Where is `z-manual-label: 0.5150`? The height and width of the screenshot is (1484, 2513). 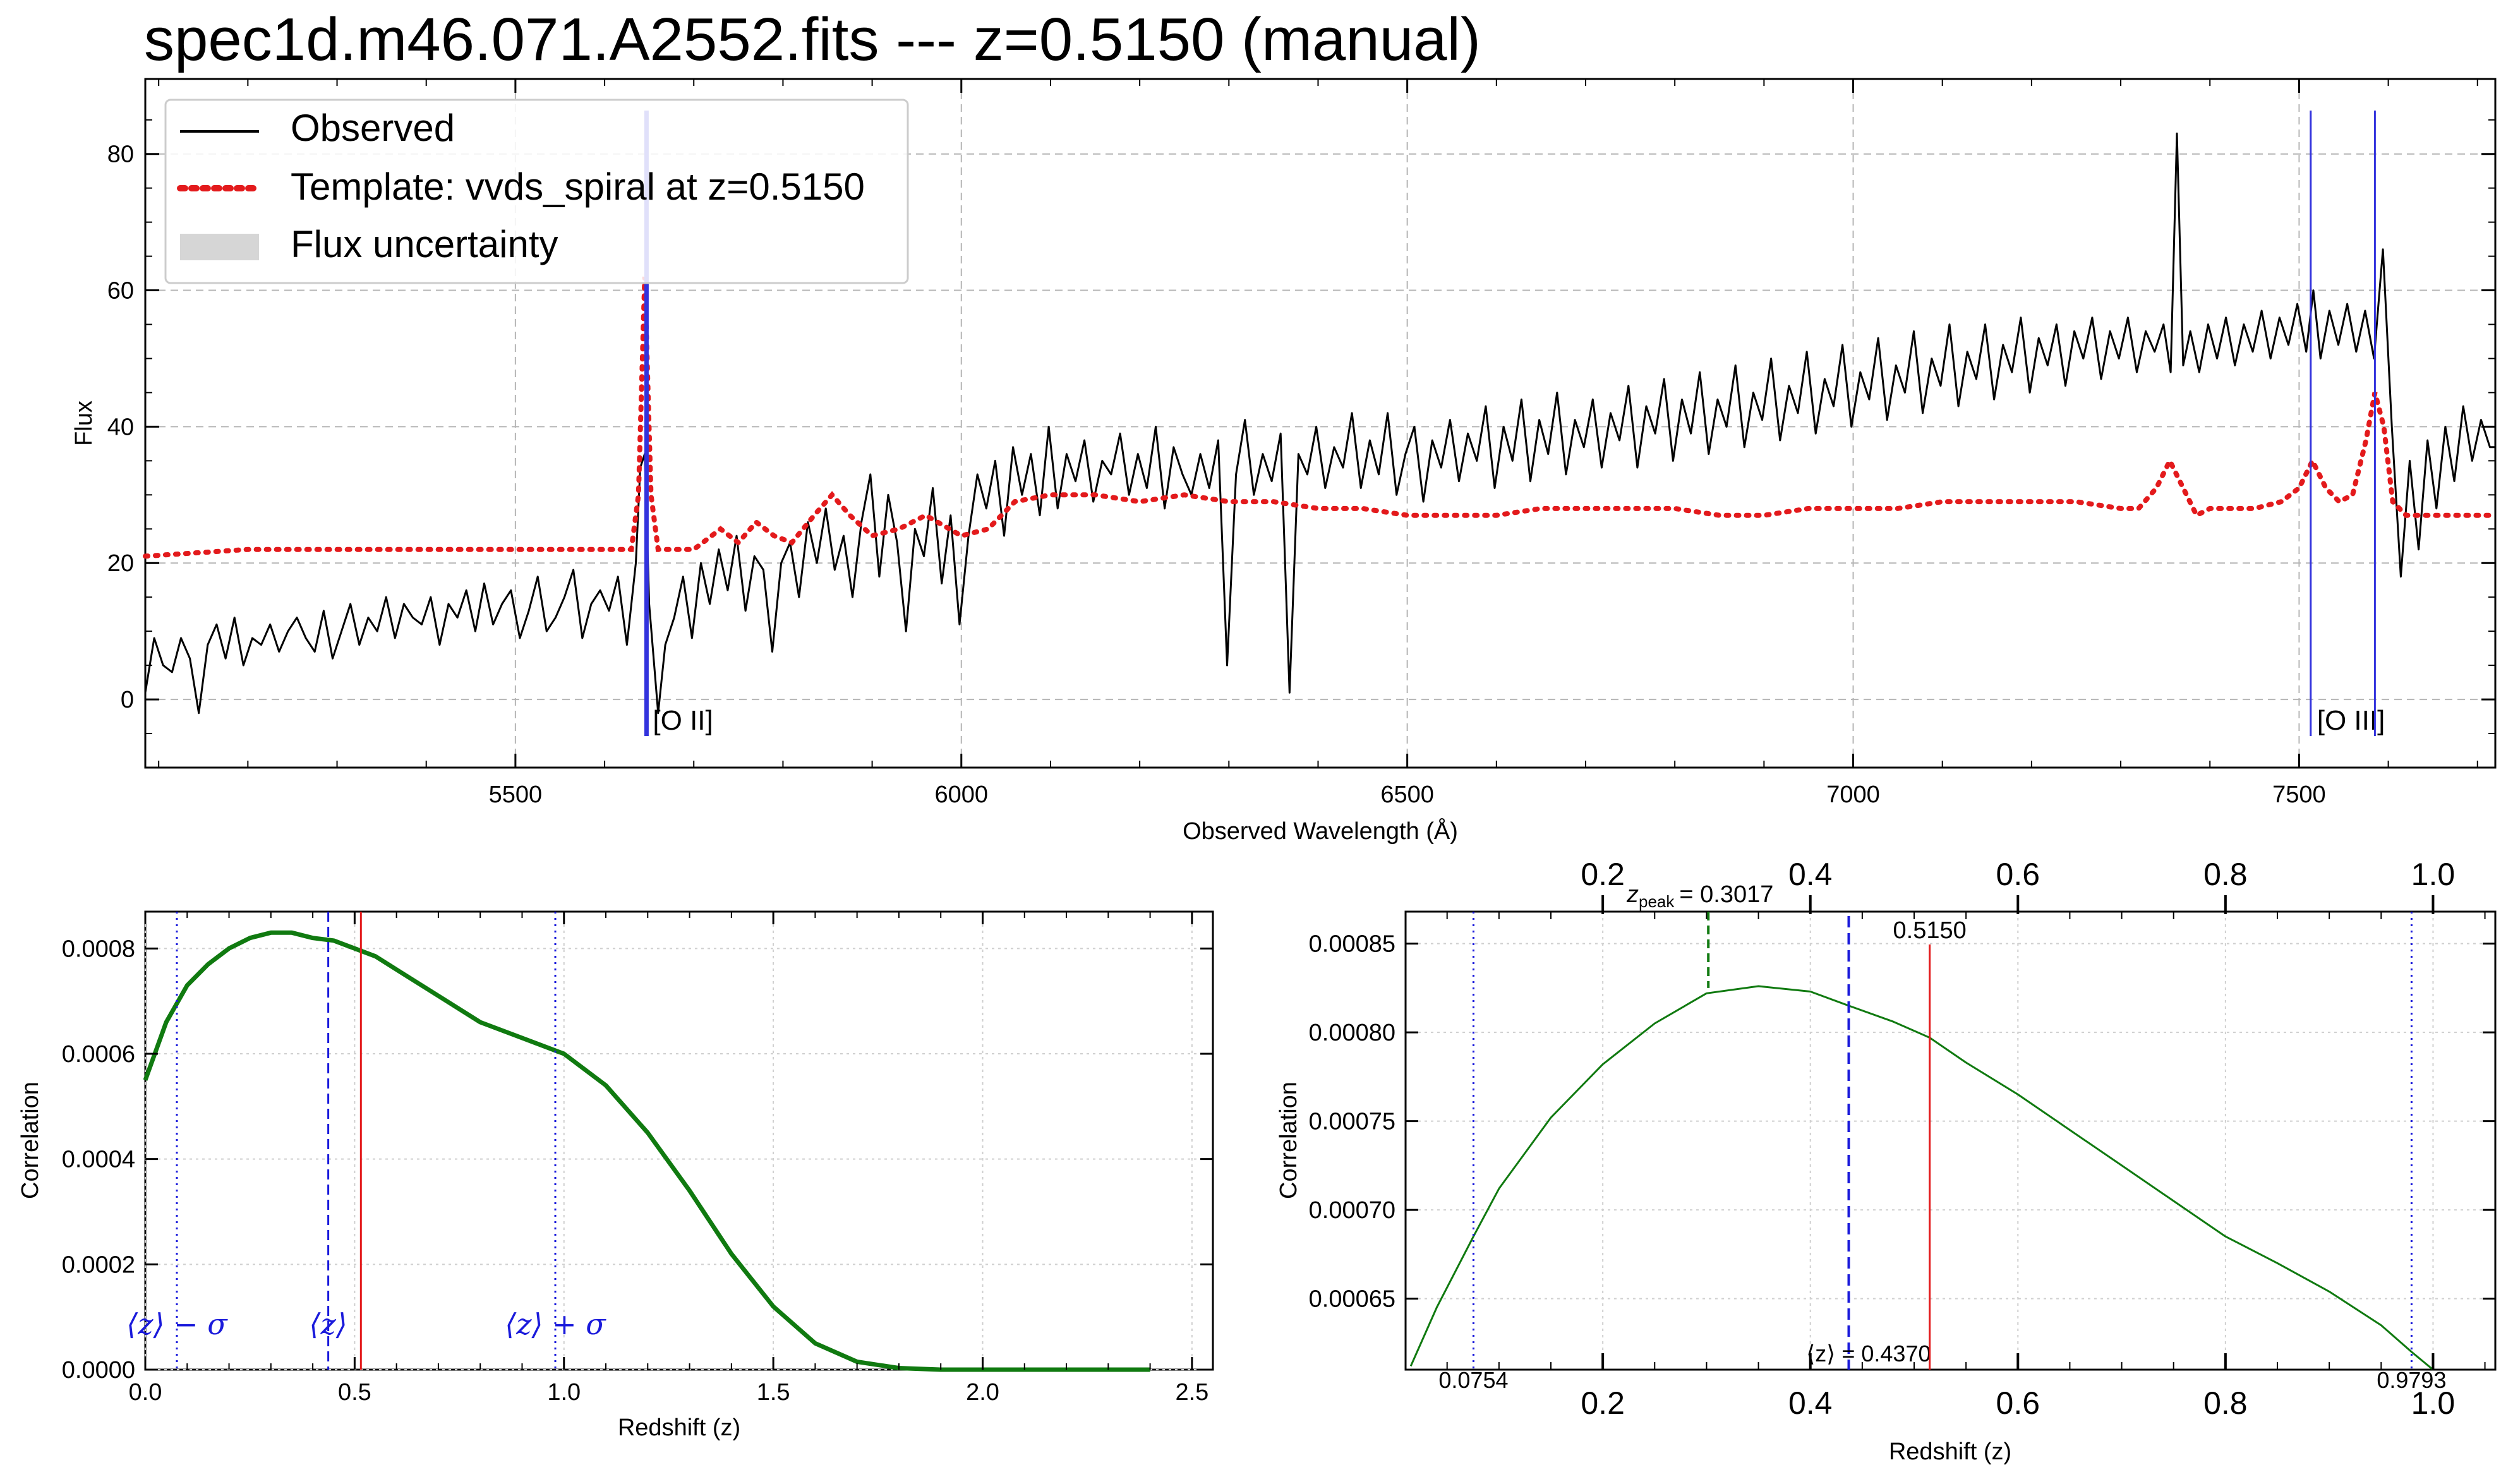
z-manual-label: 0.5150 is located at coordinates (1930, 930).